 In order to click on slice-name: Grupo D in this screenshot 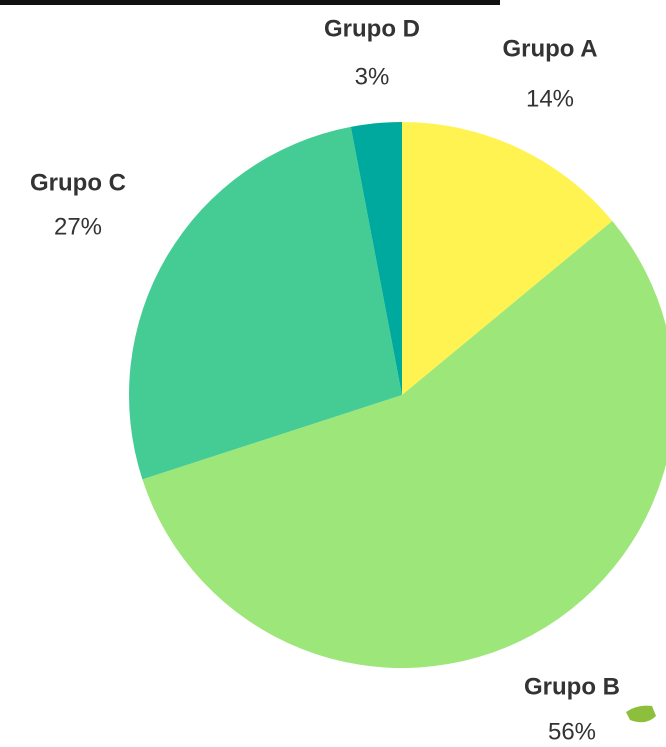, I will do `click(372, 28)`.